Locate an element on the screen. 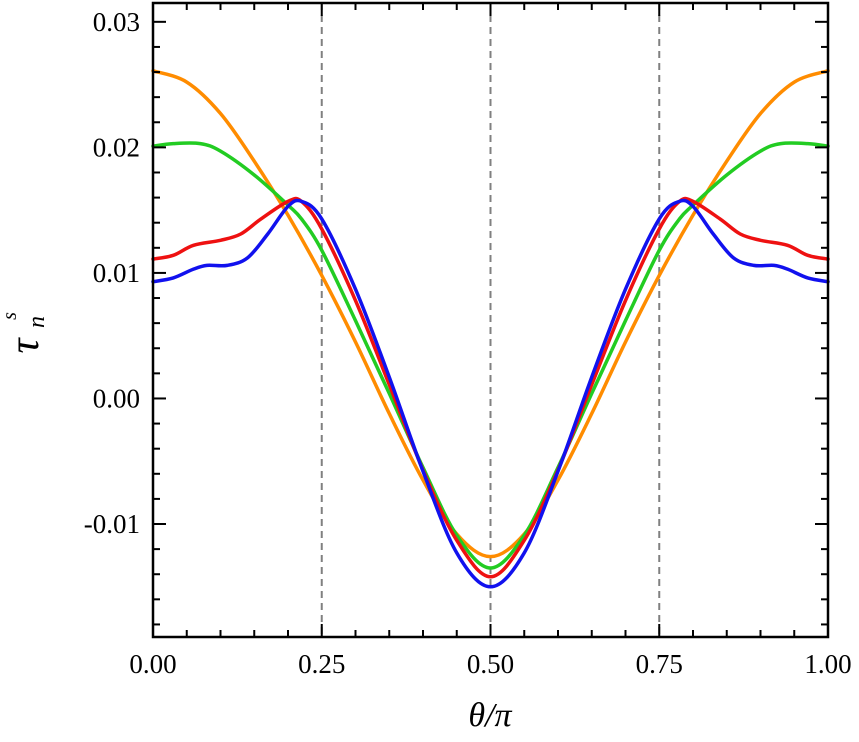 The image size is (859, 742). x-tick-label-2: 0.50 is located at coordinates (490, 664).